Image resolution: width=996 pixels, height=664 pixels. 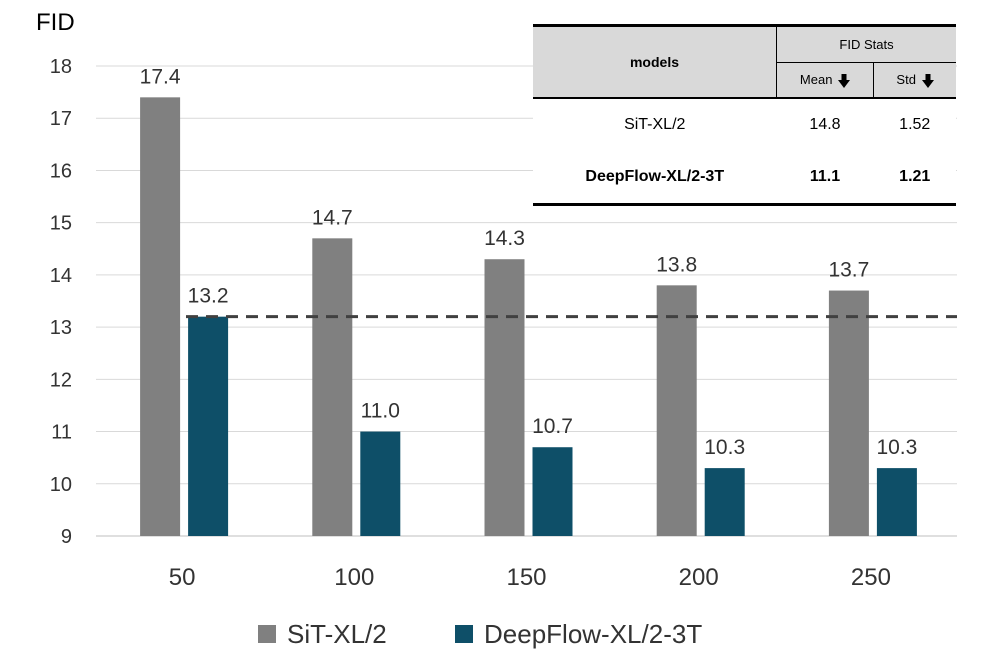 What do you see at coordinates (66, 537) in the screenshot?
I see `y-tick-label: 9` at bounding box center [66, 537].